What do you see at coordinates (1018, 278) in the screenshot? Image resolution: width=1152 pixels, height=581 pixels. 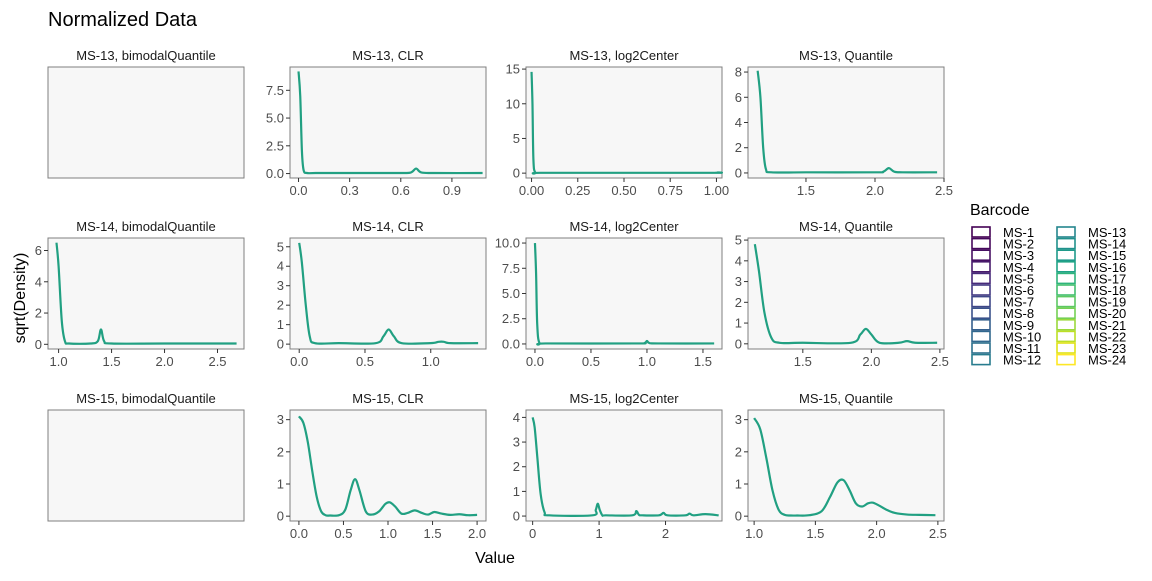 I see `legend-label: MS-5` at bounding box center [1018, 278].